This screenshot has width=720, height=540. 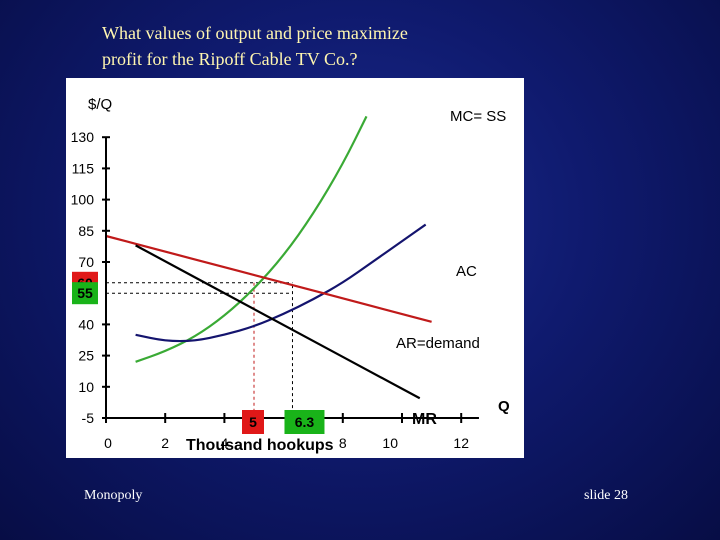 I want to click on y-tick-label: 10, so click(x=86, y=387).